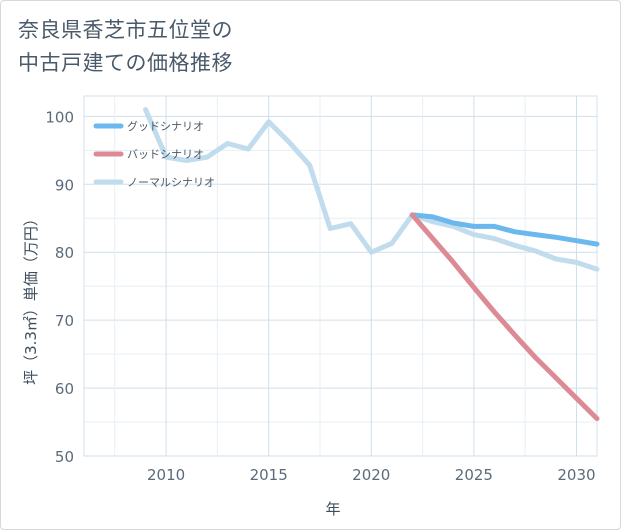 This screenshot has width=621, height=530. I want to click on y-tick-label: 80, so click(64, 253).